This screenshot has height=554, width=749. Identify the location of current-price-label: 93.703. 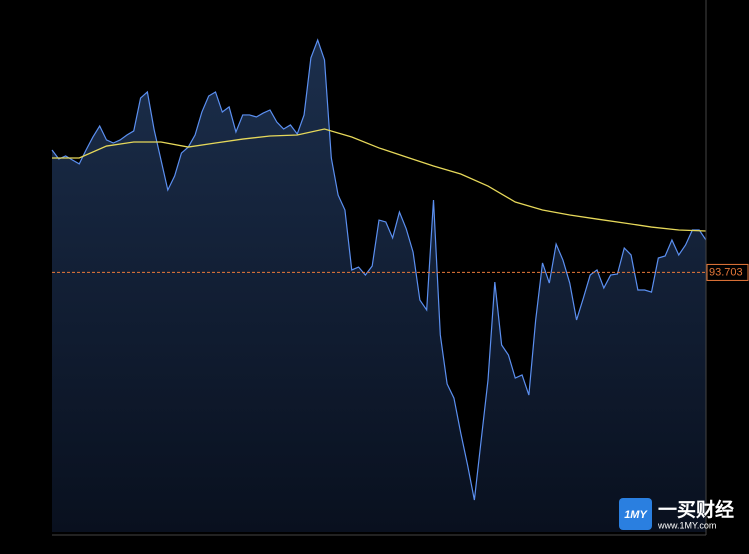
(726, 272).